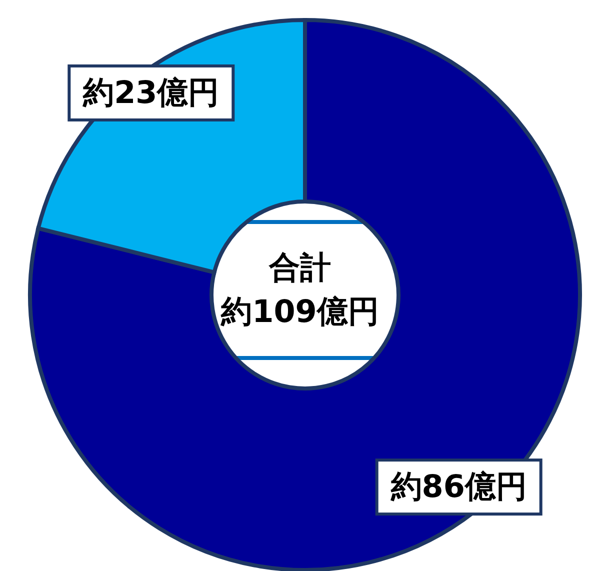 The height and width of the screenshot is (571, 608). I want to click on data-label: 約23億円, so click(151, 92).